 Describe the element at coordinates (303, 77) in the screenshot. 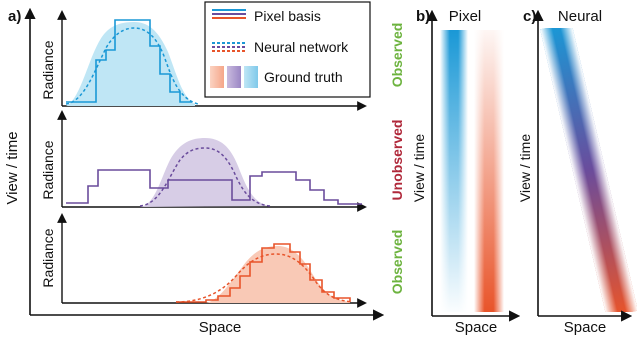

I see `legend-ground-truth-label: Ground truth` at that location.